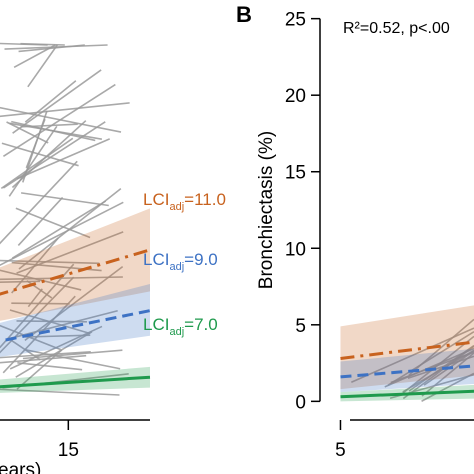  What do you see at coordinates (180, 261) in the screenshot?
I see `series-label-lci9: LCIadj=9.0` at bounding box center [180, 261].